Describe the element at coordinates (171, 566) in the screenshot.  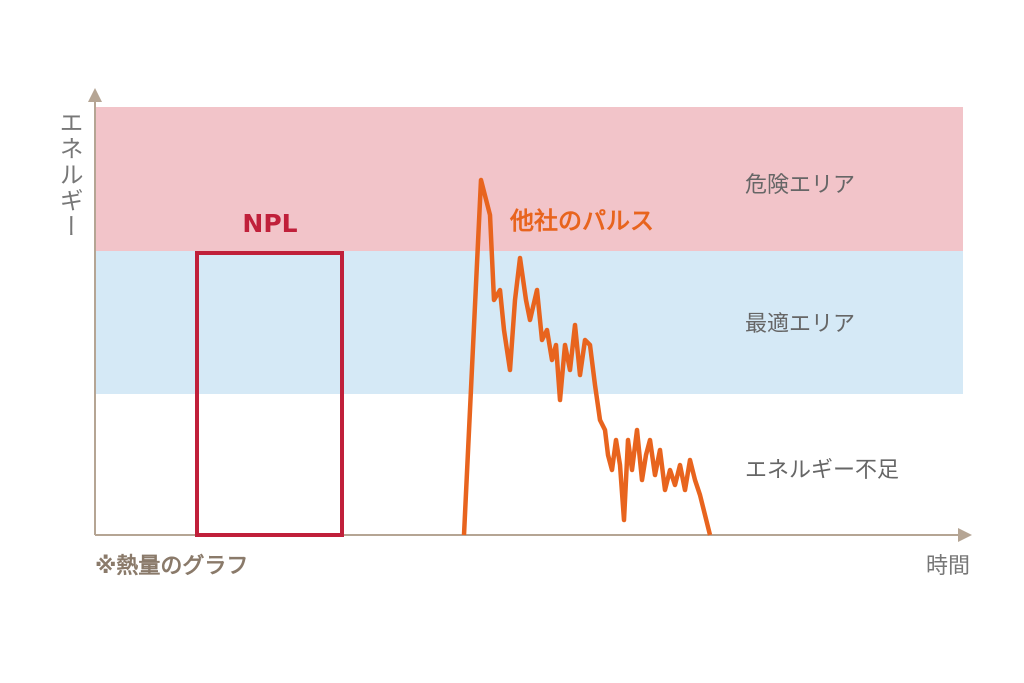
I see `note: ※熱量のグラフ` at that location.